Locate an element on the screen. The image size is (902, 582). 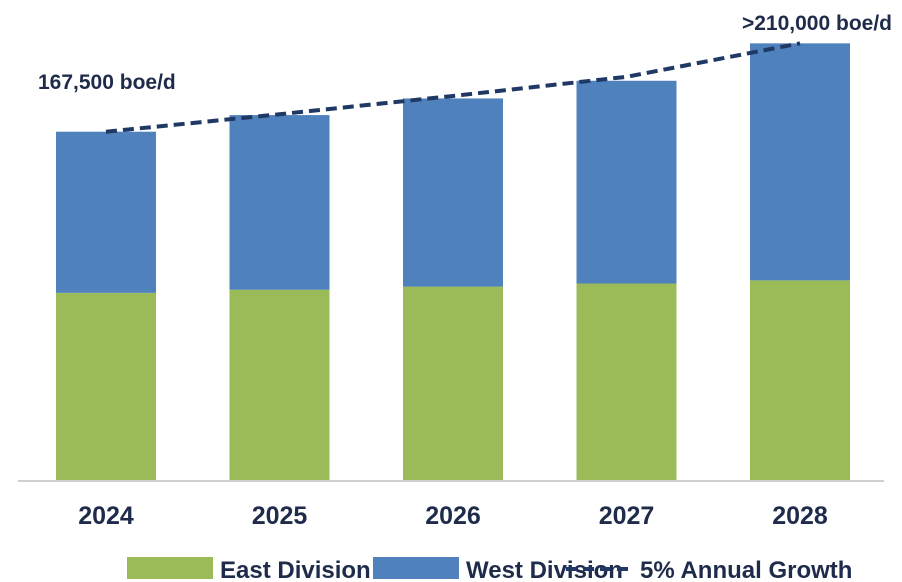
x-tick-label: 2026 is located at coordinates (453, 516).